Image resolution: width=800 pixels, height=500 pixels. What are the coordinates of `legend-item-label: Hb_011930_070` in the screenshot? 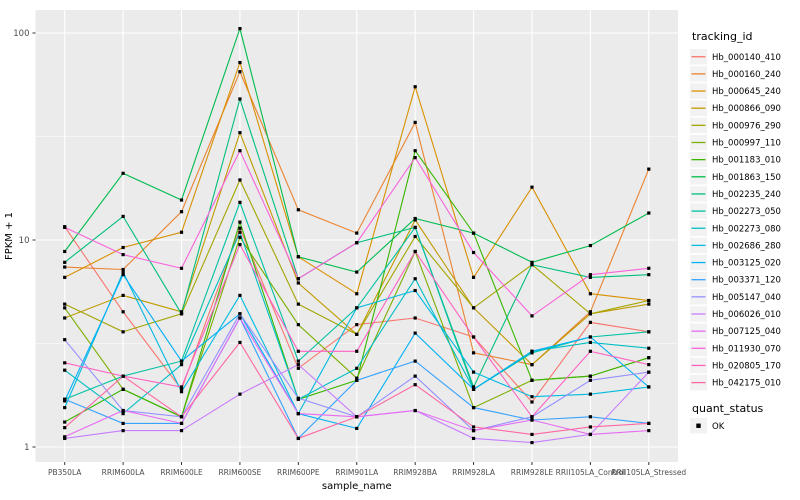 It's located at (746, 349).